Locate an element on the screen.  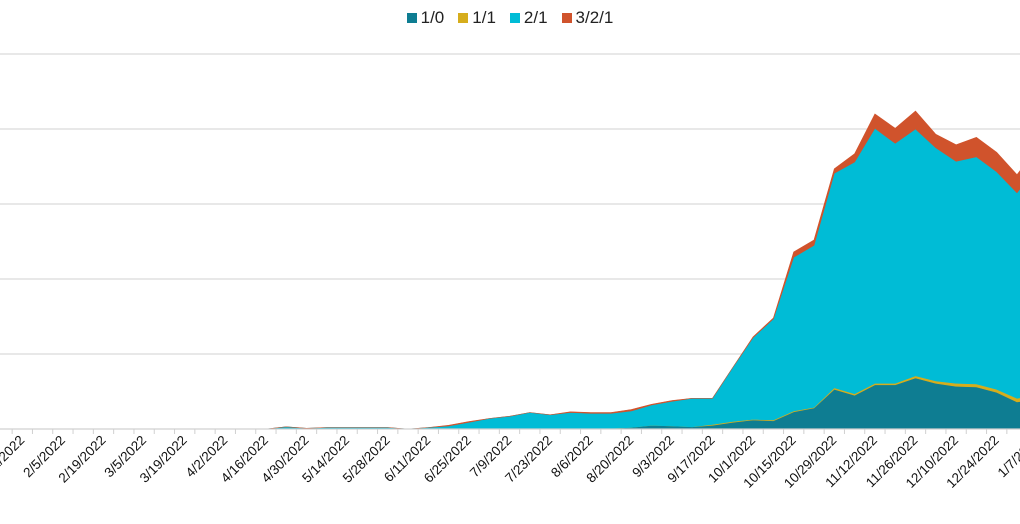
x-tick-label: 1/22/2022 is located at coordinates (13, 459).